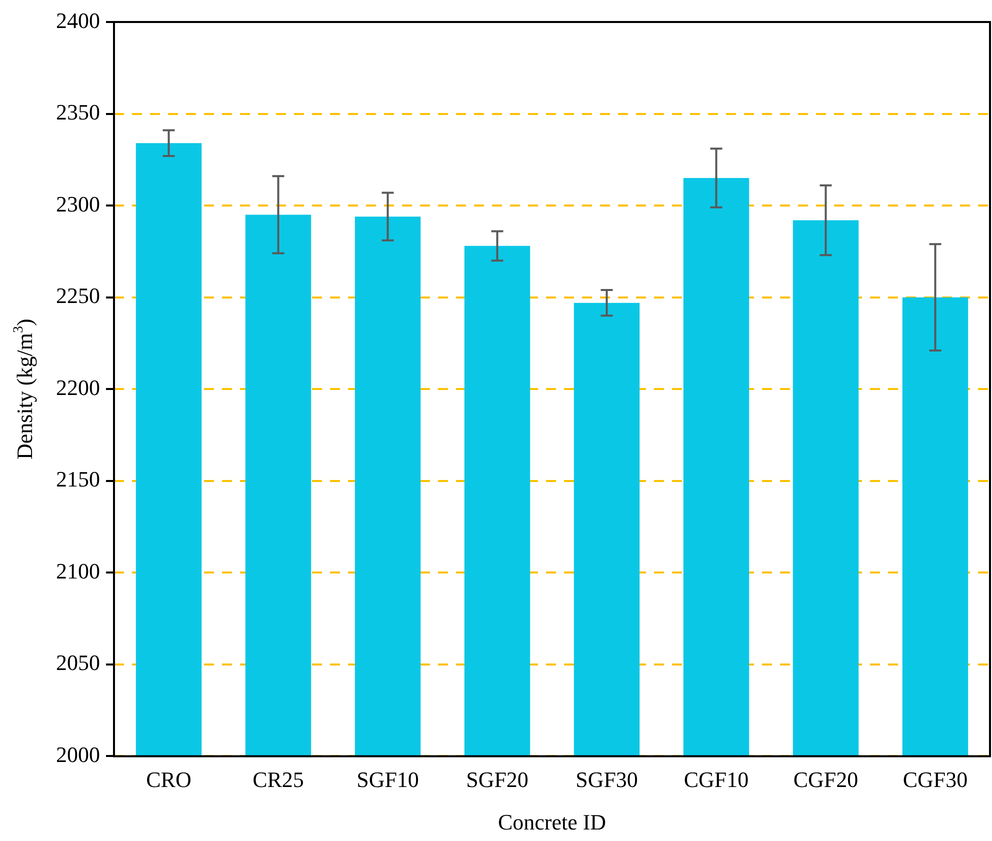 The height and width of the screenshot is (841, 992). Describe the element at coordinates (78, 203) in the screenshot. I see `y-tick-label: 2300` at that location.